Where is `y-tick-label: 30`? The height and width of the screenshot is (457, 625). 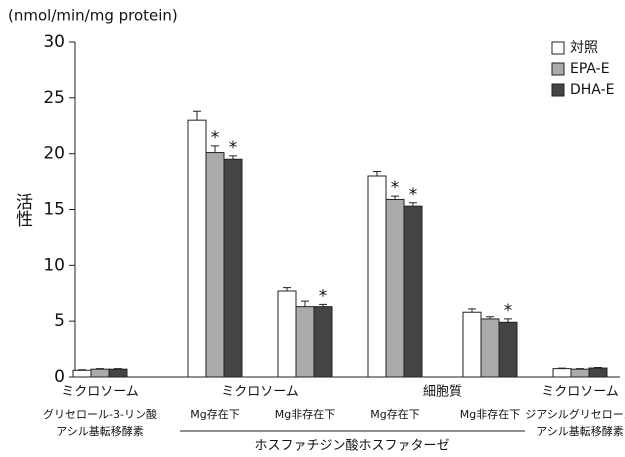
y-tick-label: 30 is located at coordinates (54, 42).